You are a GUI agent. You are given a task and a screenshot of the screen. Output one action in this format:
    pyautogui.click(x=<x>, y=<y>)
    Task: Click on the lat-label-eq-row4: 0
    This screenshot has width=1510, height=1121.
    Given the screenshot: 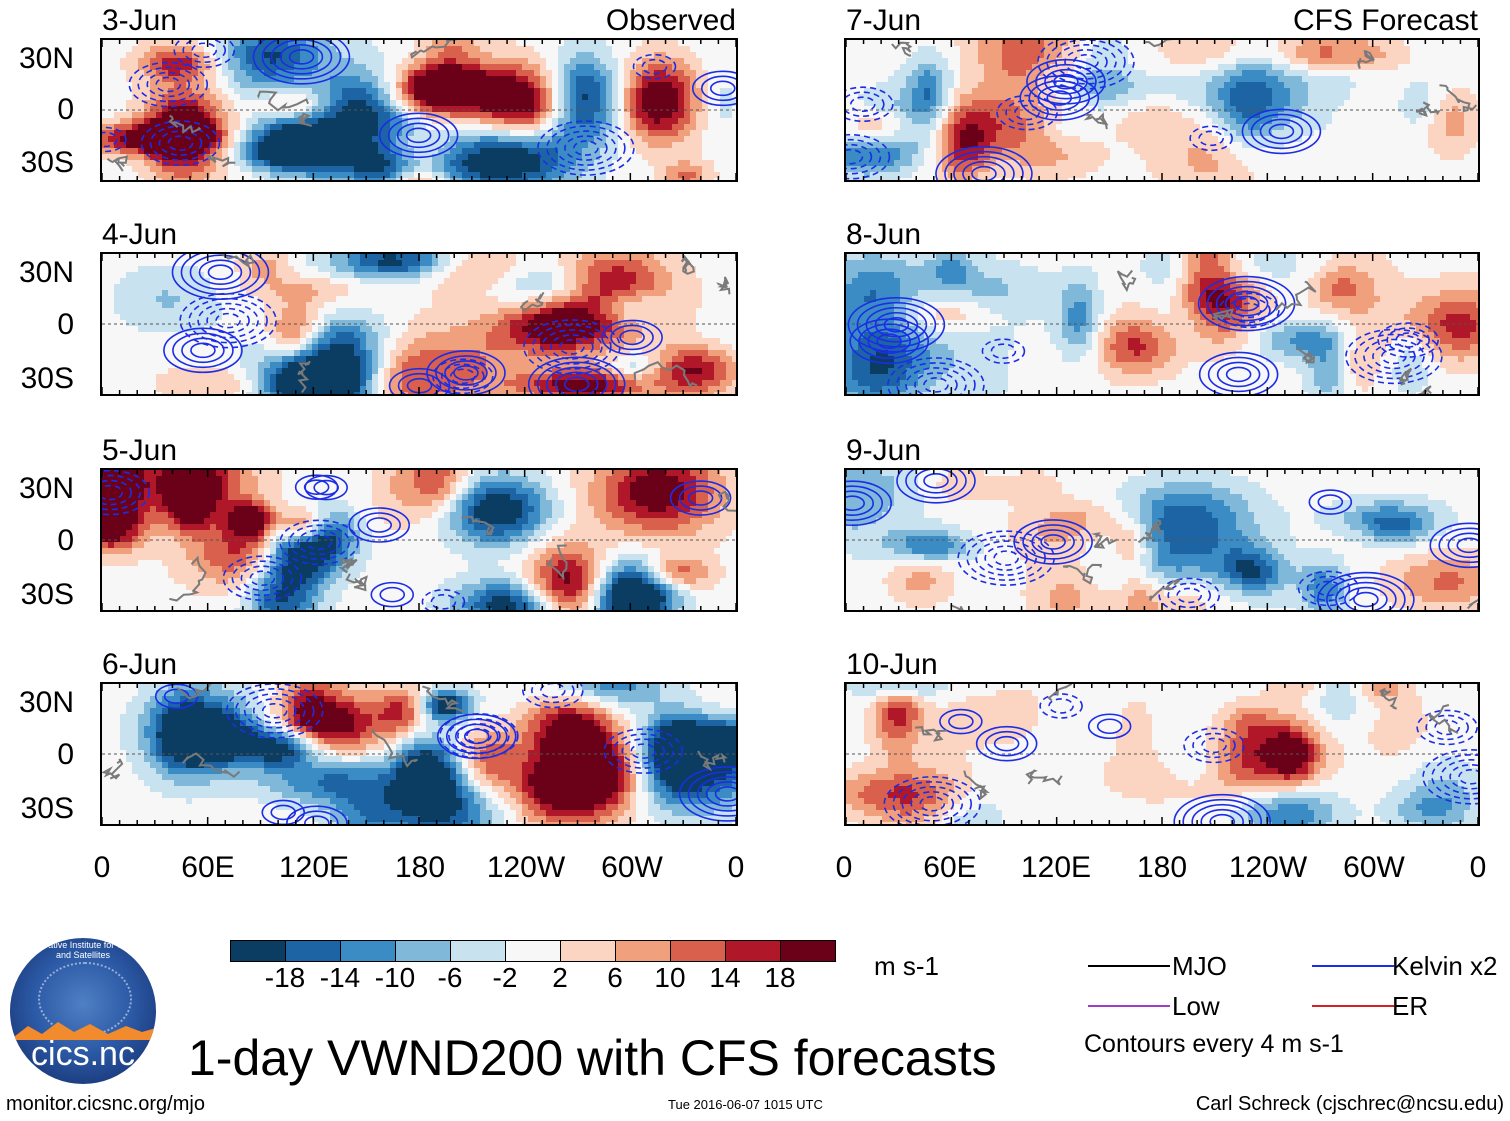 What is the action you would take?
    pyautogui.click(x=39, y=755)
    